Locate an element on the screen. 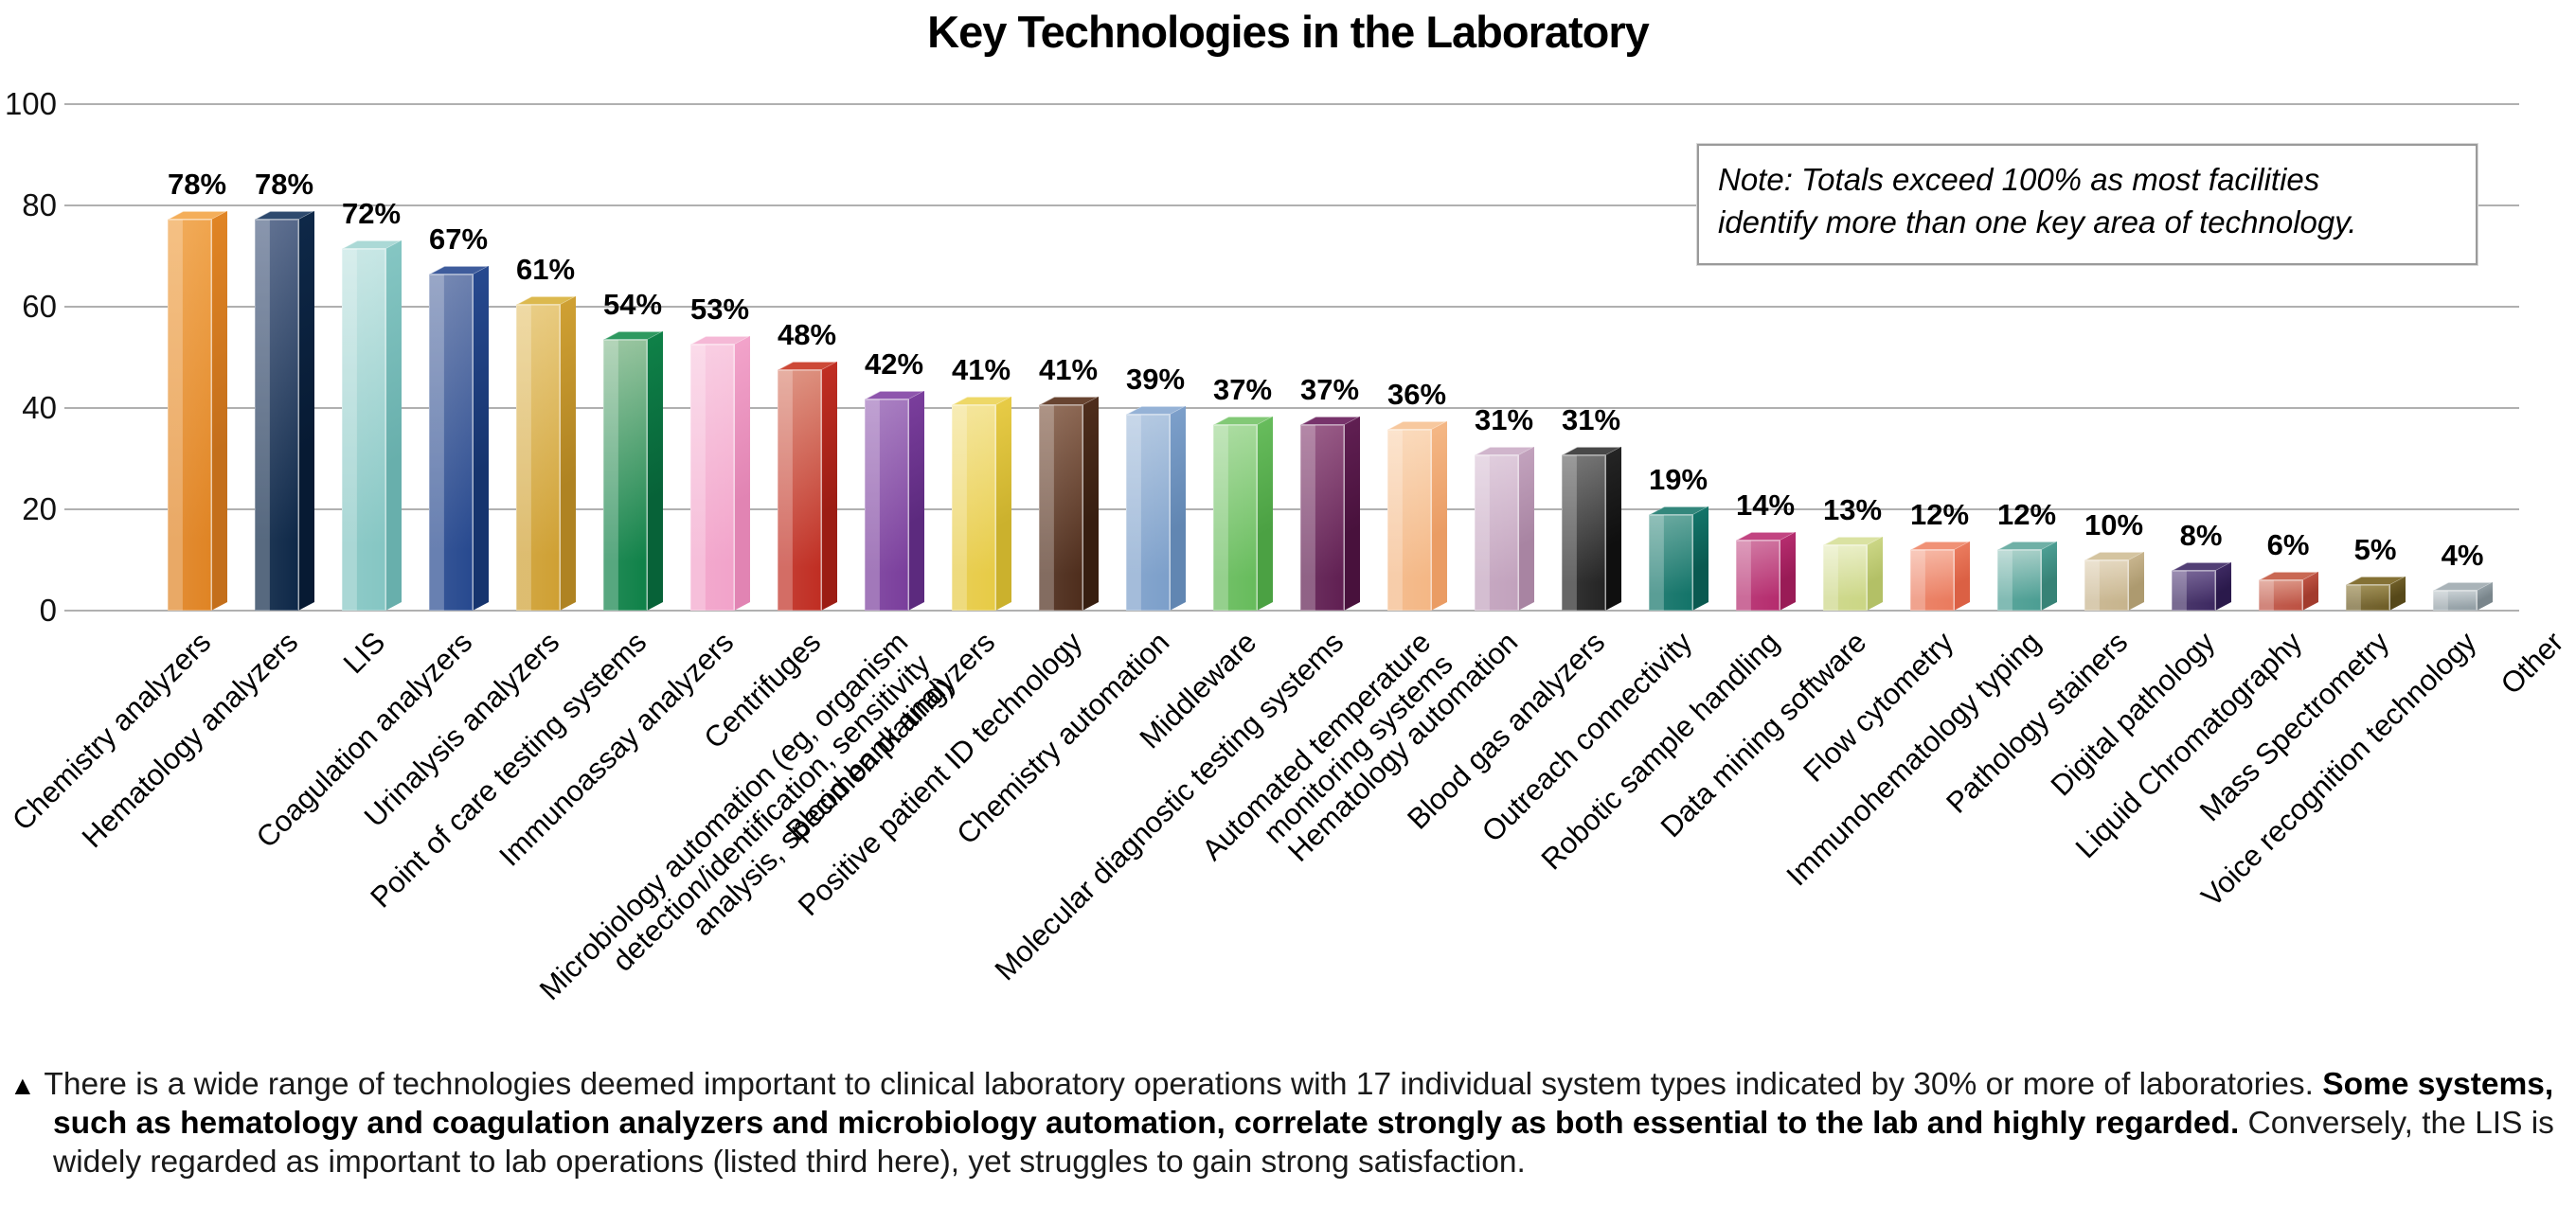 The height and width of the screenshot is (1225, 2576). y-axis-tick-label: 100 is located at coordinates (30, 103).